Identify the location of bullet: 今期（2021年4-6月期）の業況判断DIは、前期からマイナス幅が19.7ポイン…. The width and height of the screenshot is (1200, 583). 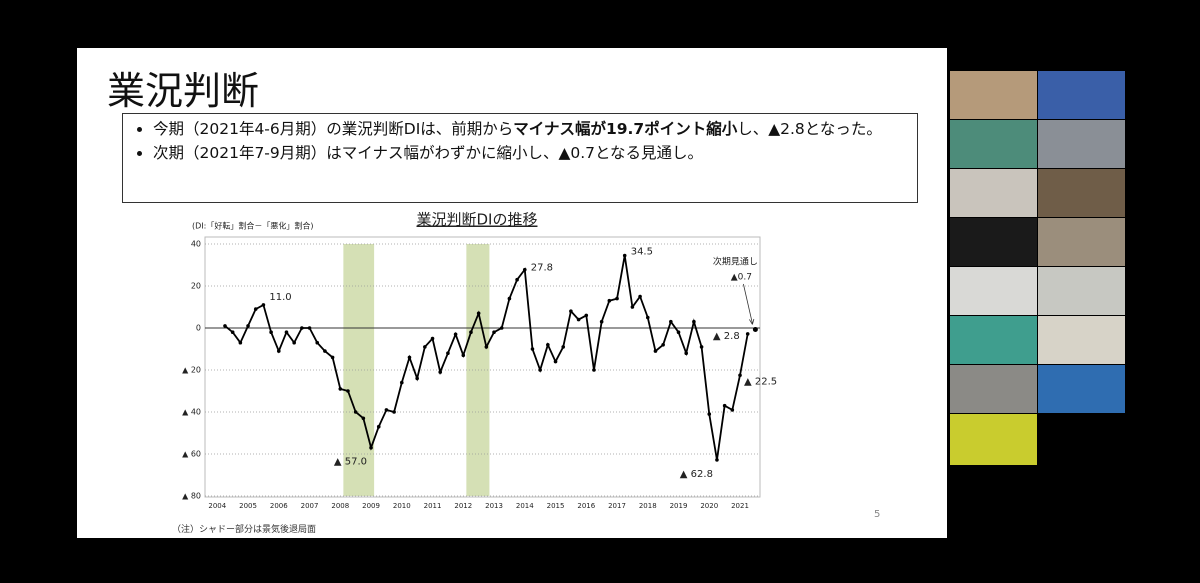
(529, 129).